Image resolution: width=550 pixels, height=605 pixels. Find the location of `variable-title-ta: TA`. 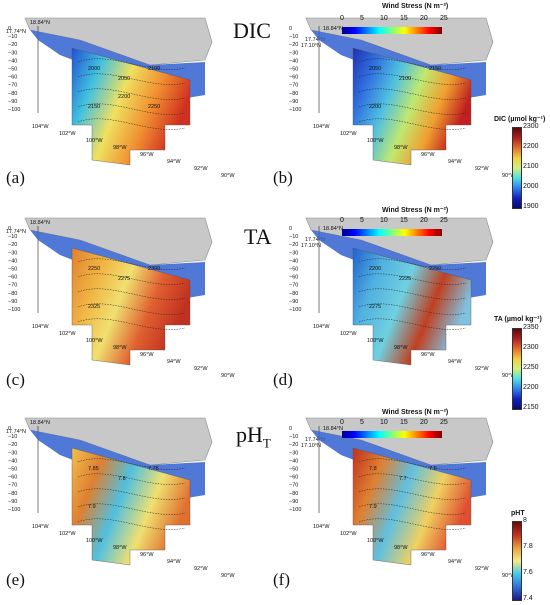

variable-title-ta: TA is located at coordinates (258, 236).